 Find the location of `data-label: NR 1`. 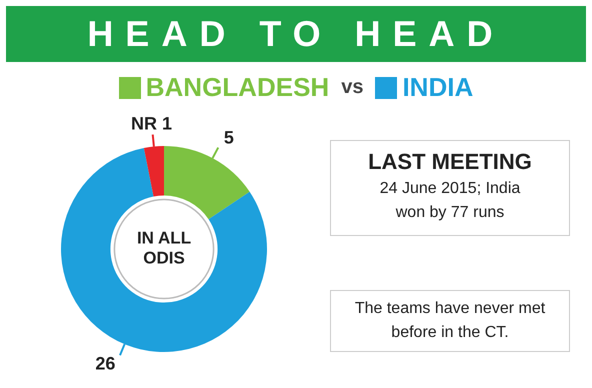

data-label: NR 1 is located at coordinates (151, 124).